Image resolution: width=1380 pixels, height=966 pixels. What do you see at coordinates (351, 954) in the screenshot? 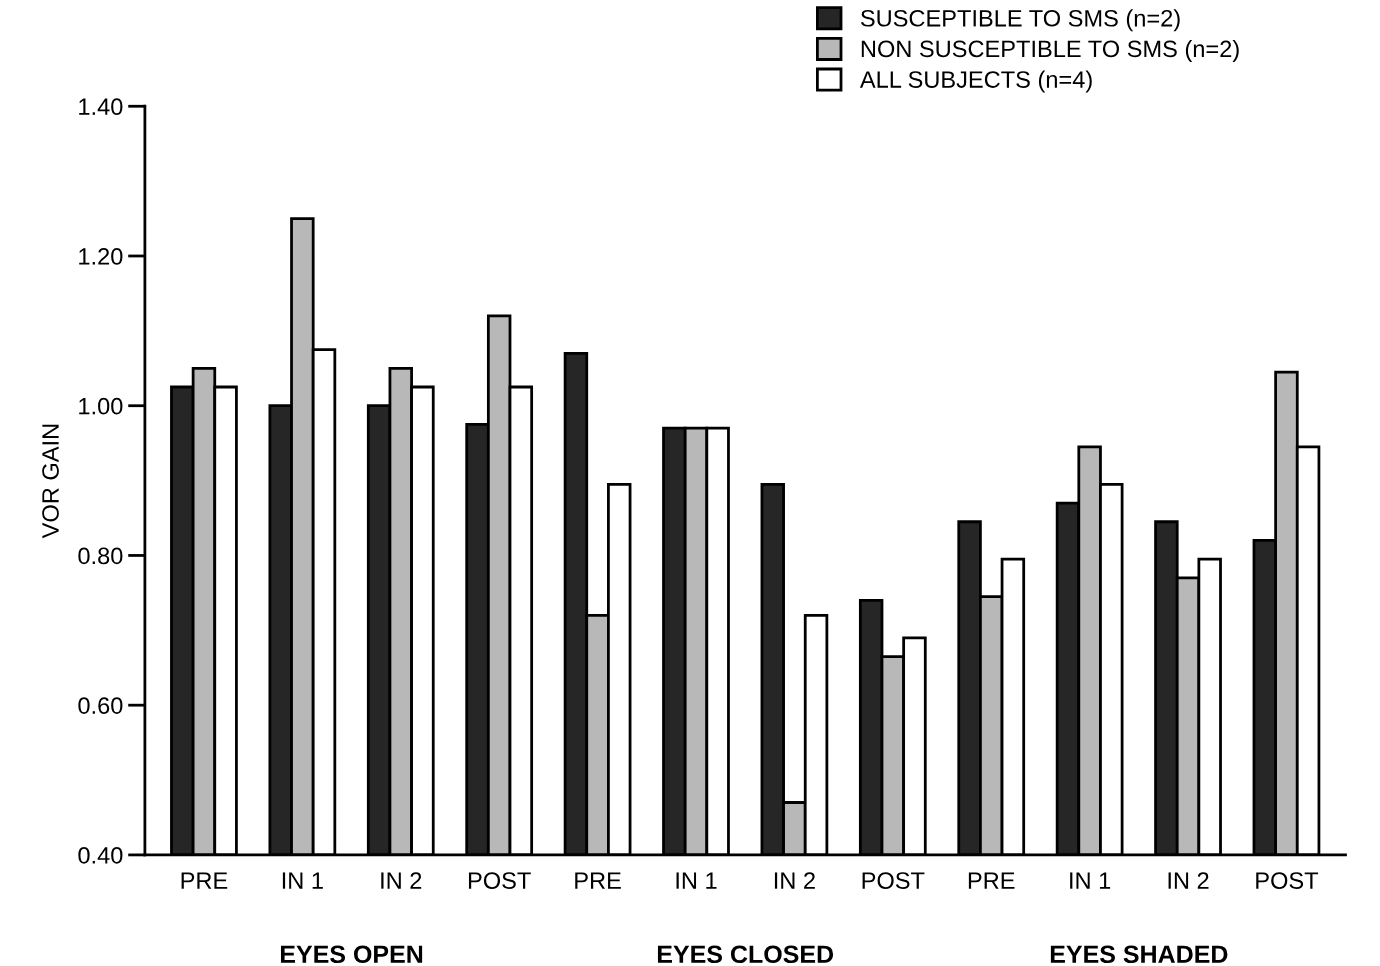
I see `text: EYES OPEN` at bounding box center [351, 954].